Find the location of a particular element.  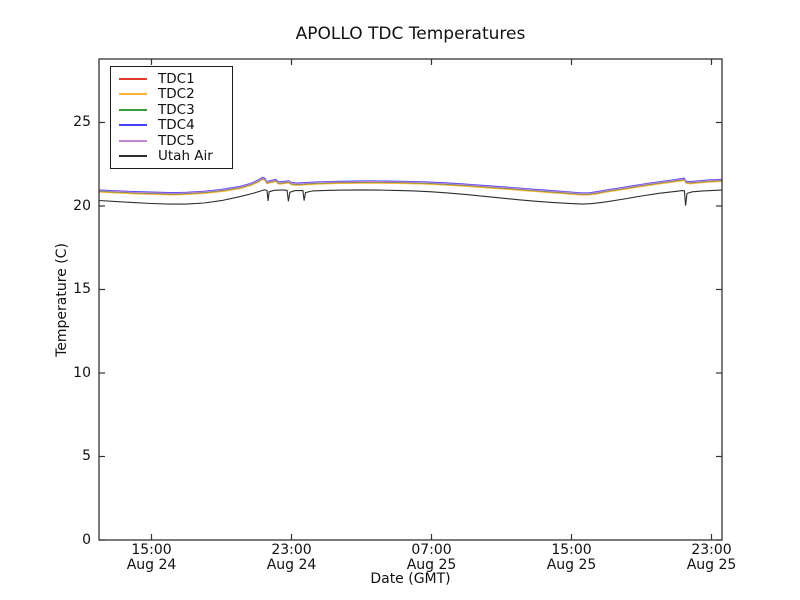

series-line-tdc5 is located at coordinates (410, 186).